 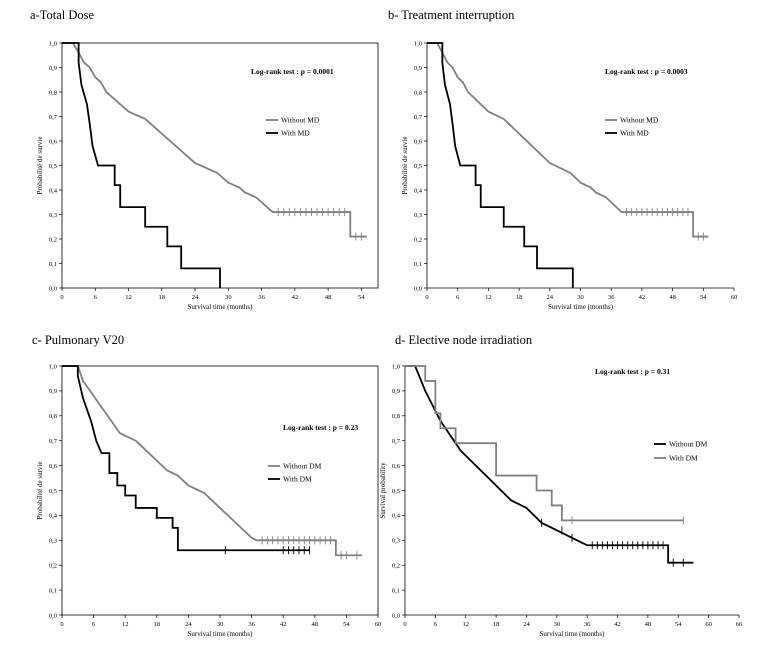 What do you see at coordinates (646, 71) in the screenshot?
I see `logrank-annotation: Log-rank test : p = 0.0003` at bounding box center [646, 71].